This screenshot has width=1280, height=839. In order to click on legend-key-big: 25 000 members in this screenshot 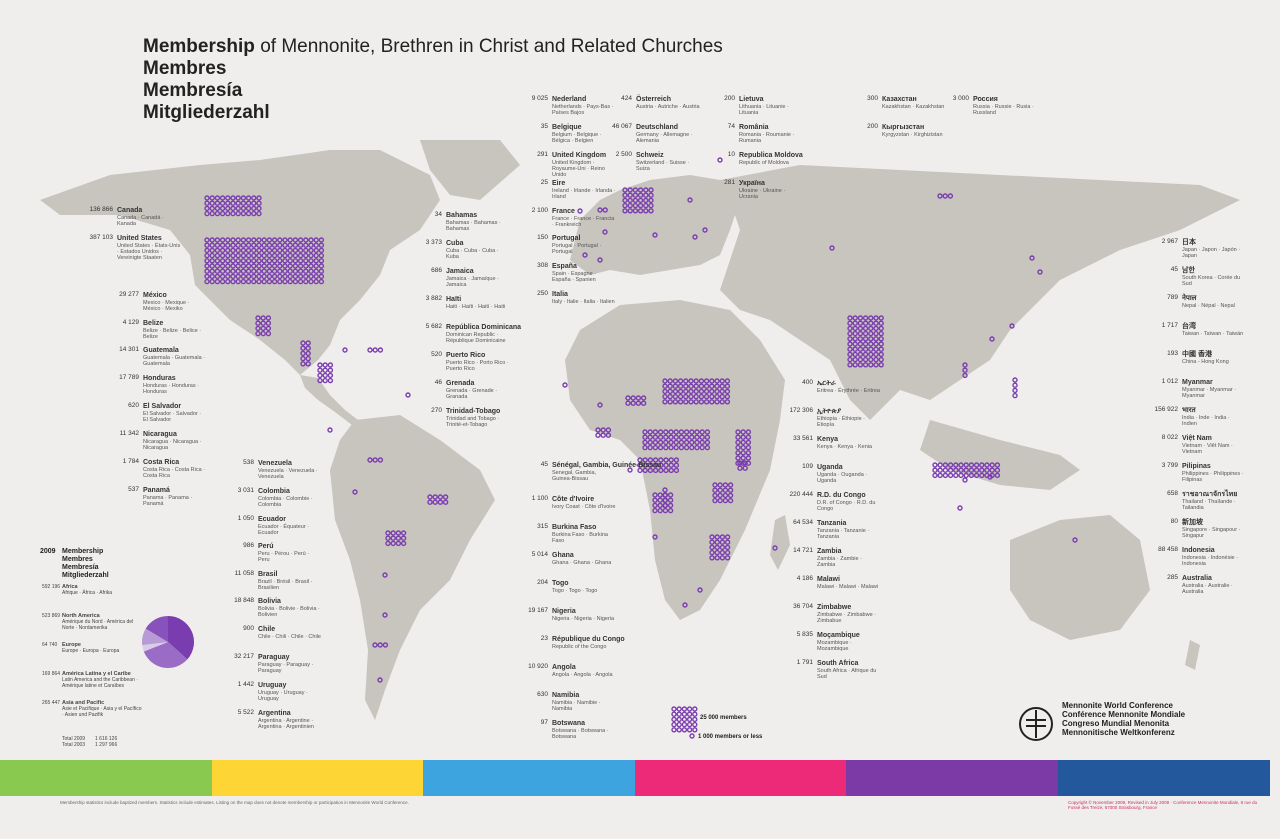, I will do `click(723, 718)`.